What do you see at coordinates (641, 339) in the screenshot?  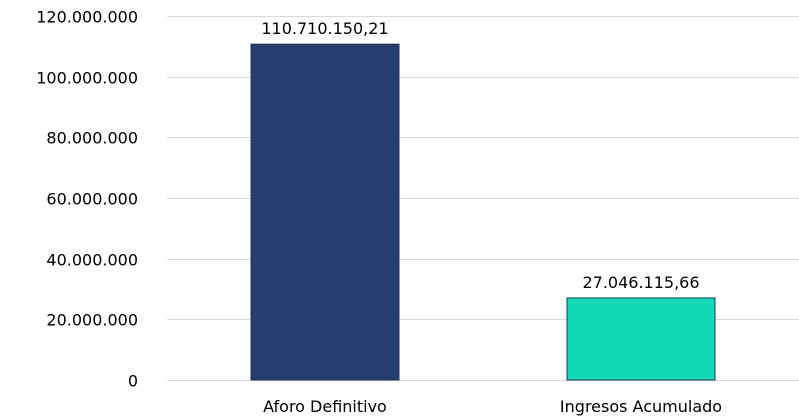 I see `bar` at bounding box center [641, 339].